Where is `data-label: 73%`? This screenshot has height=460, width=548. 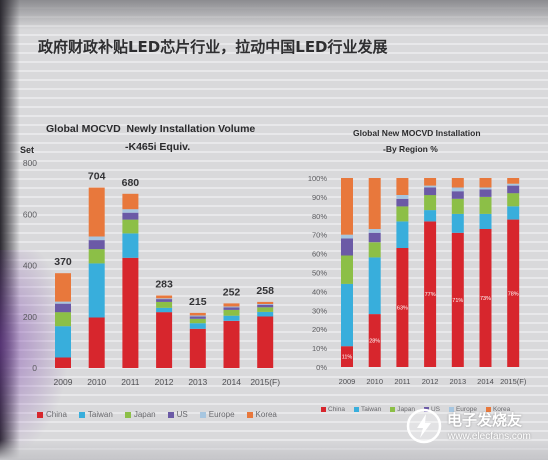 data-label: 73% is located at coordinates (485, 299).